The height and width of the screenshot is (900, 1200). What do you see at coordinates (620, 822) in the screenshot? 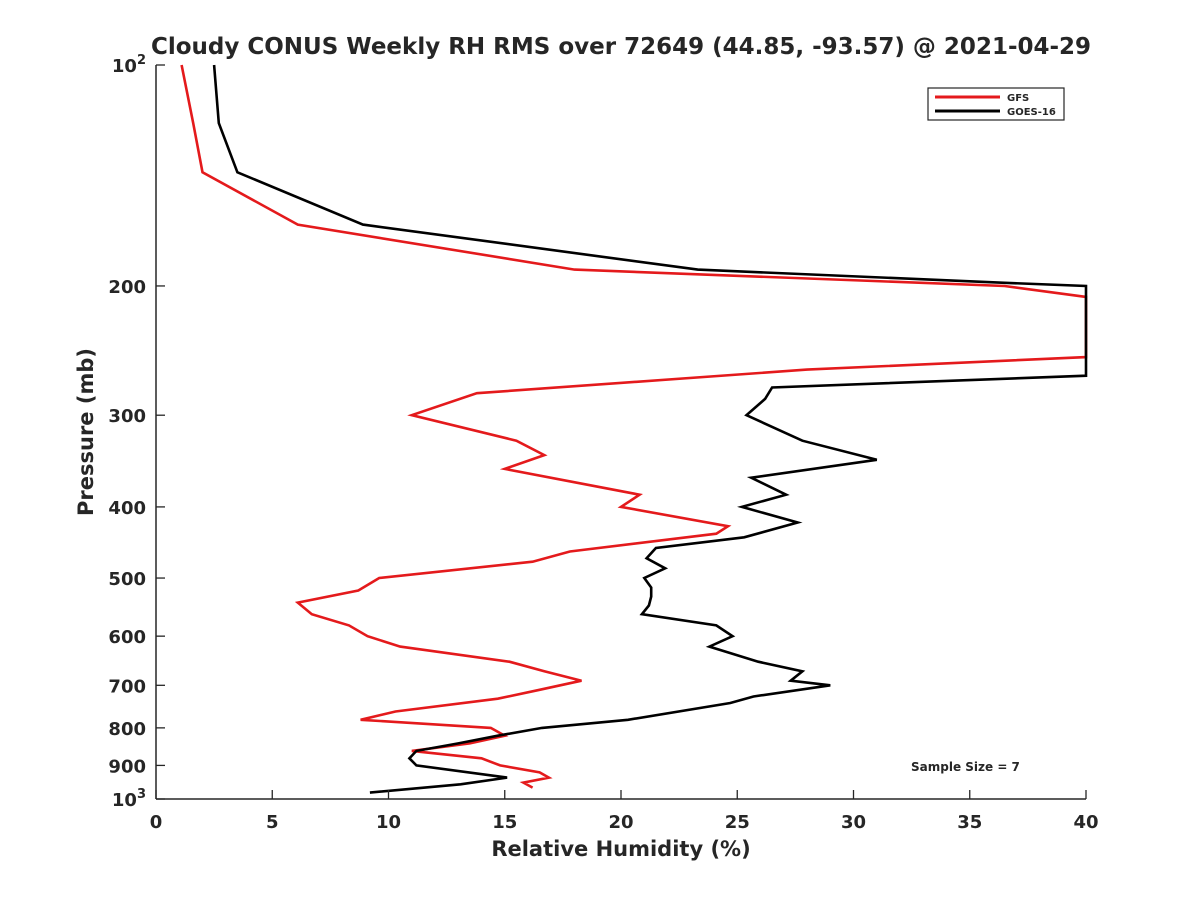
I see `x-tick-label: 20` at bounding box center [620, 822].